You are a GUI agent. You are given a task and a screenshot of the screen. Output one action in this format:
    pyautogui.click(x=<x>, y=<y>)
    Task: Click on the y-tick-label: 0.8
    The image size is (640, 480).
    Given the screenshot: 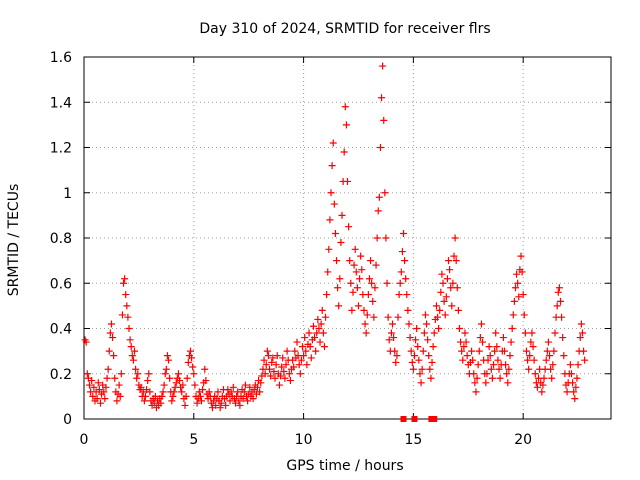 What is the action you would take?
    pyautogui.click(x=61, y=239)
    